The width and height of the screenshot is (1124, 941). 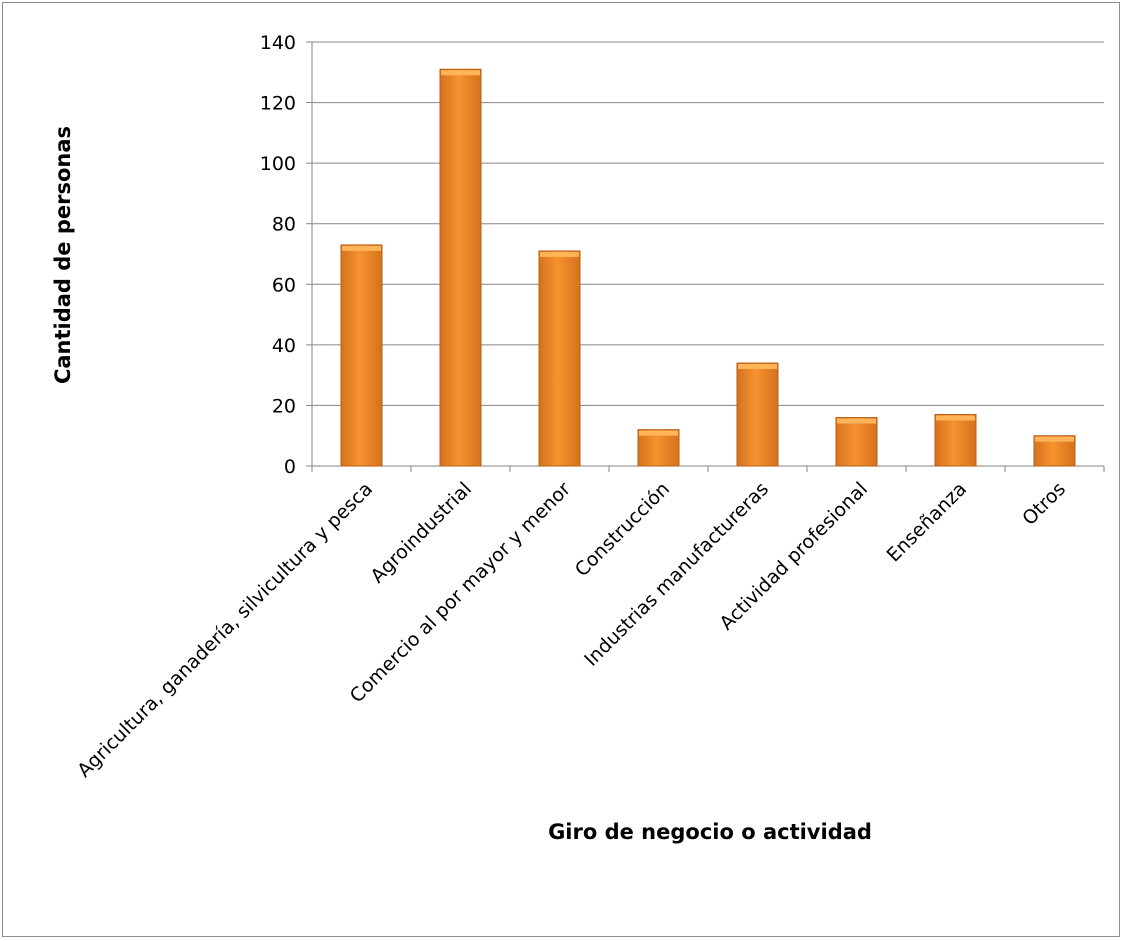 What do you see at coordinates (290, 467) in the screenshot?
I see `y-tick-label: 0` at bounding box center [290, 467].